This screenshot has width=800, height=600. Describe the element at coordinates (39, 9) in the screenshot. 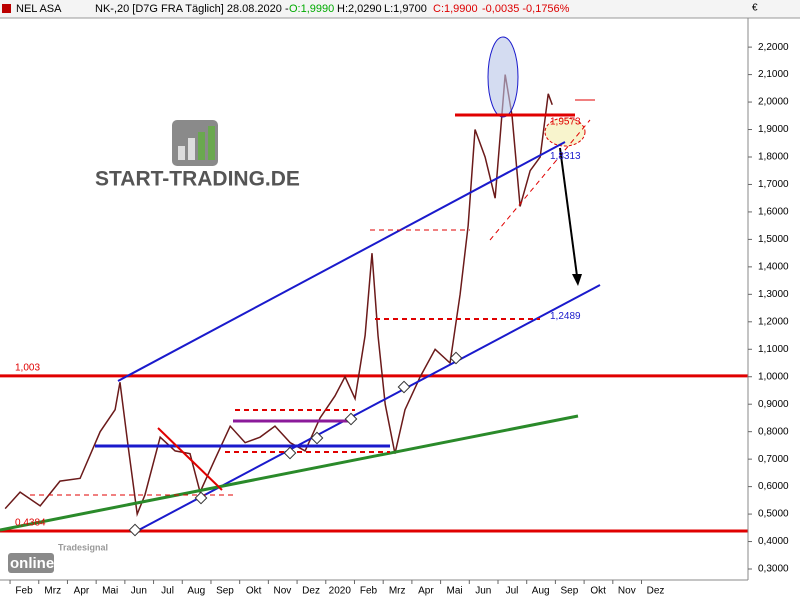

I see `instrument-name: NEL ASA` at that location.